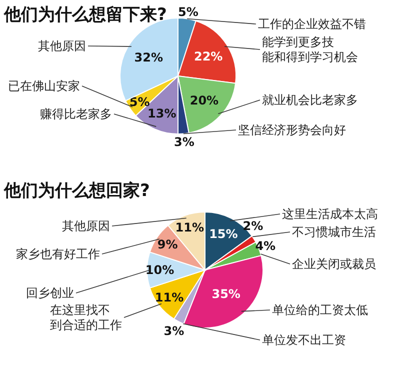 The height and width of the screenshot is (372, 400). Describe the element at coordinates (310, 100) in the screenshot. I see `slice-label: 就业机会比老家多` at that location.